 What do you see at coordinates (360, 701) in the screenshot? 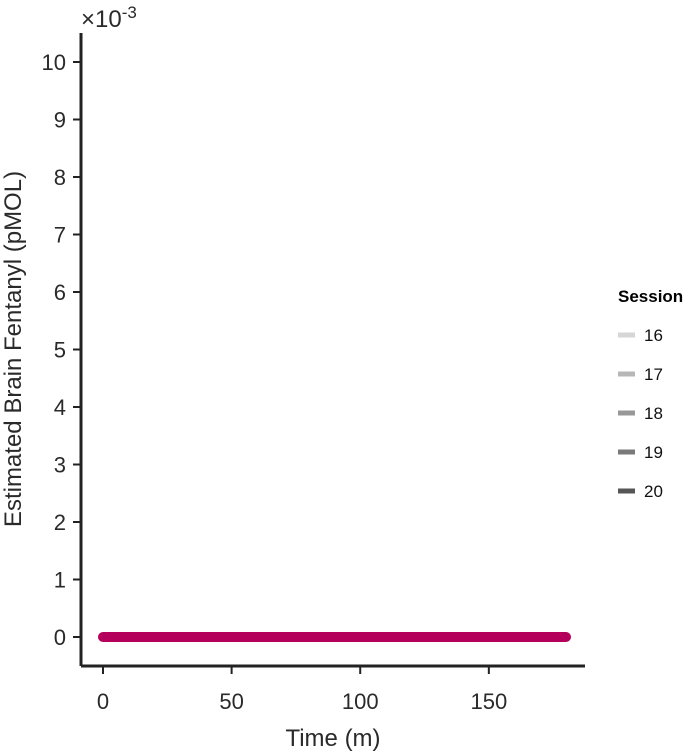
I see `x-tick-label: 100` at bounding box center [360, 701].